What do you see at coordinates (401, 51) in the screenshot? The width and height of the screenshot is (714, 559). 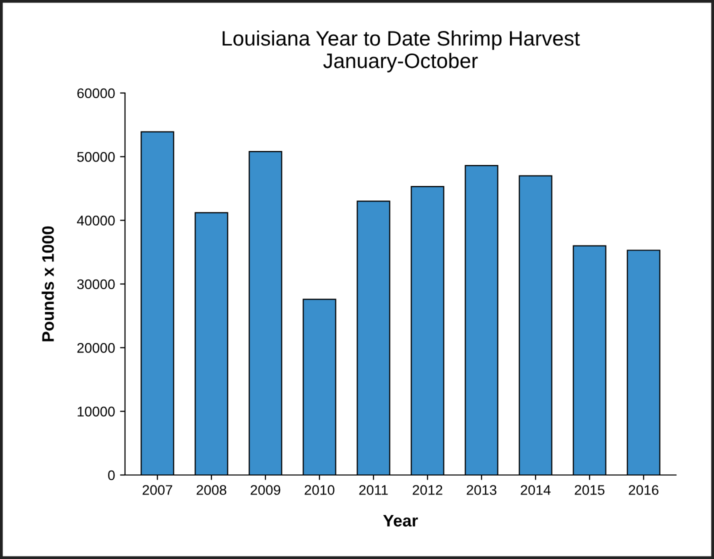 I see `chart-title: Louisiana Year to Date Shrimp Harvest January-October` at bounding box center [401, 51].